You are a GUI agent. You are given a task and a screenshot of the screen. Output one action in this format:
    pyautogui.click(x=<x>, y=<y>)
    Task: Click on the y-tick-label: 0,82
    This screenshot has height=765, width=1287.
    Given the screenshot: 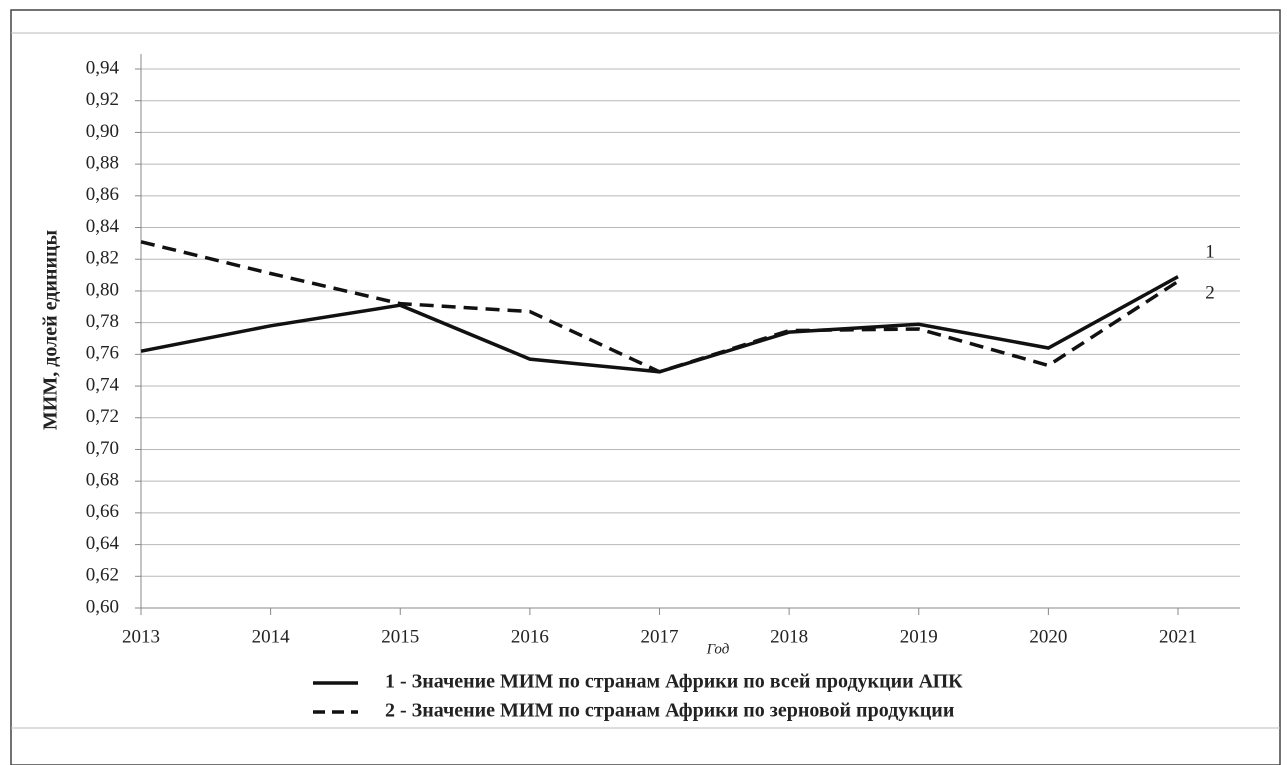 What is the action you would take?
    pyautogui.click(x=102, y=258)
    